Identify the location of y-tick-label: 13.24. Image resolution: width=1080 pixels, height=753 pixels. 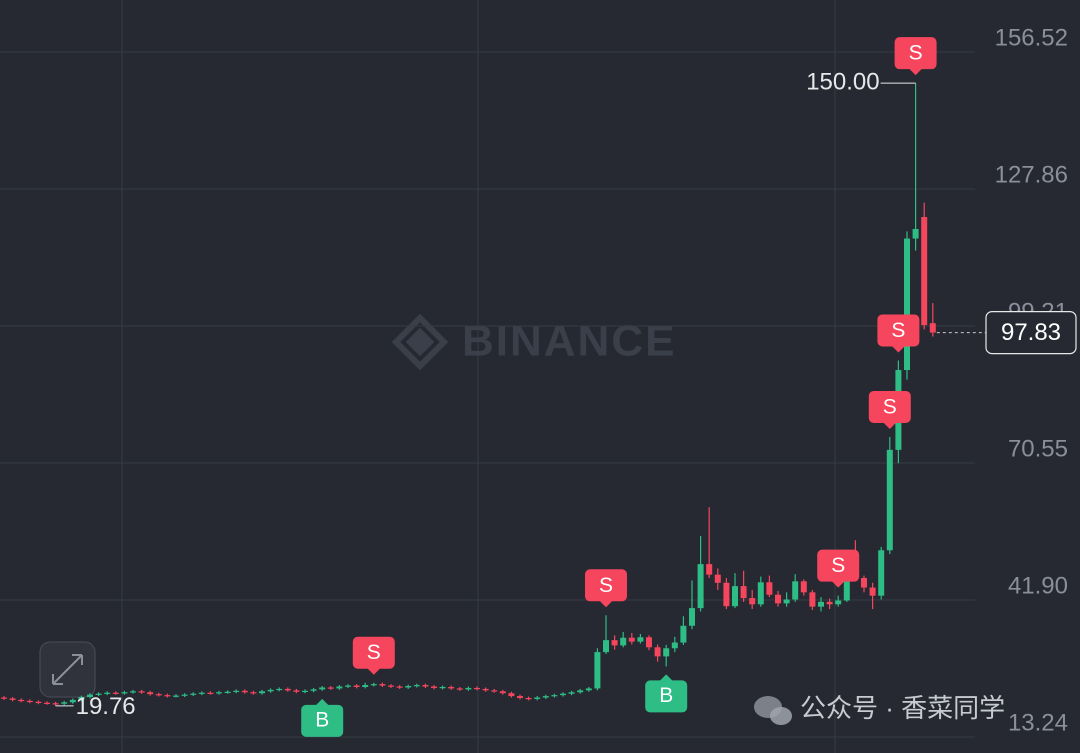
(1038, 722).